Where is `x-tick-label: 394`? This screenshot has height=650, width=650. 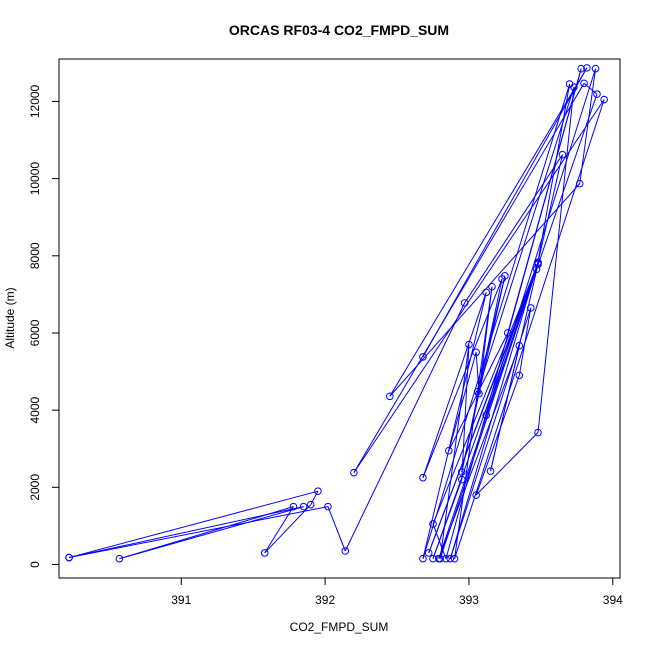 x-tick-label: 394 is located at coordinates (613, 600).